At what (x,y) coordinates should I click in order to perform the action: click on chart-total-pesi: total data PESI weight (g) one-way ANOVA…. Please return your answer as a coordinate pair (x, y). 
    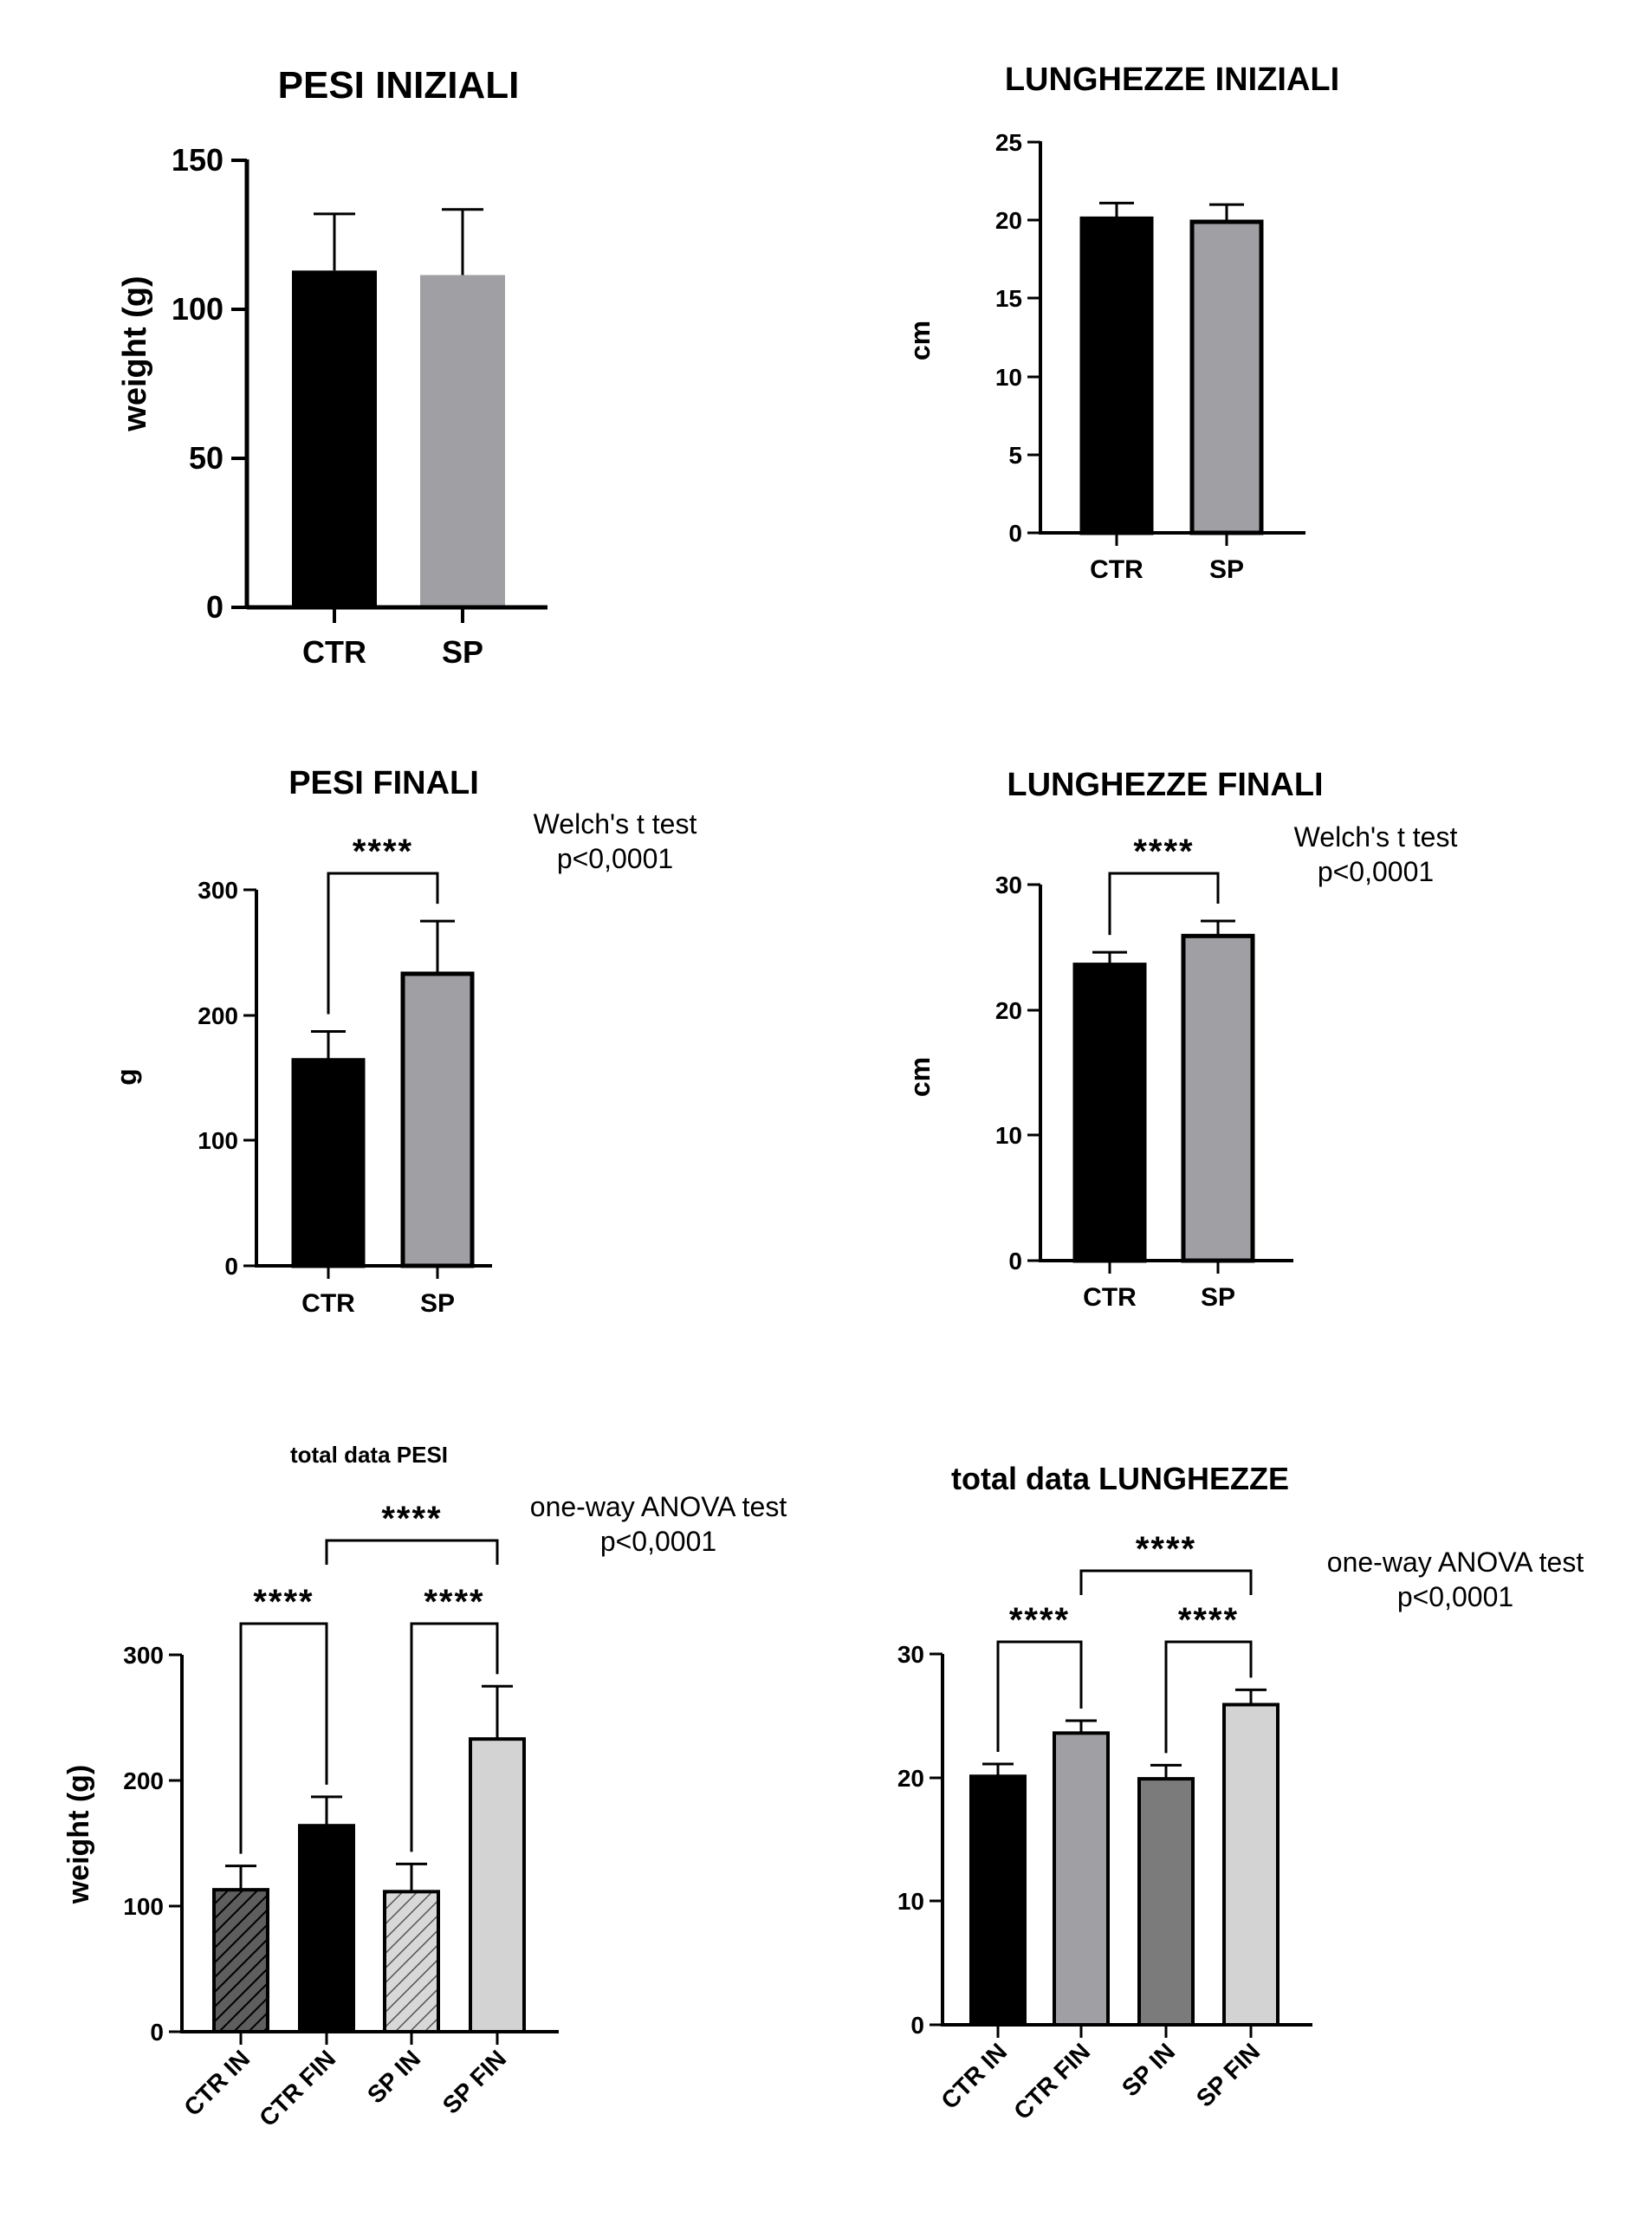
    Looking at the image, I should click on (424, 1786).